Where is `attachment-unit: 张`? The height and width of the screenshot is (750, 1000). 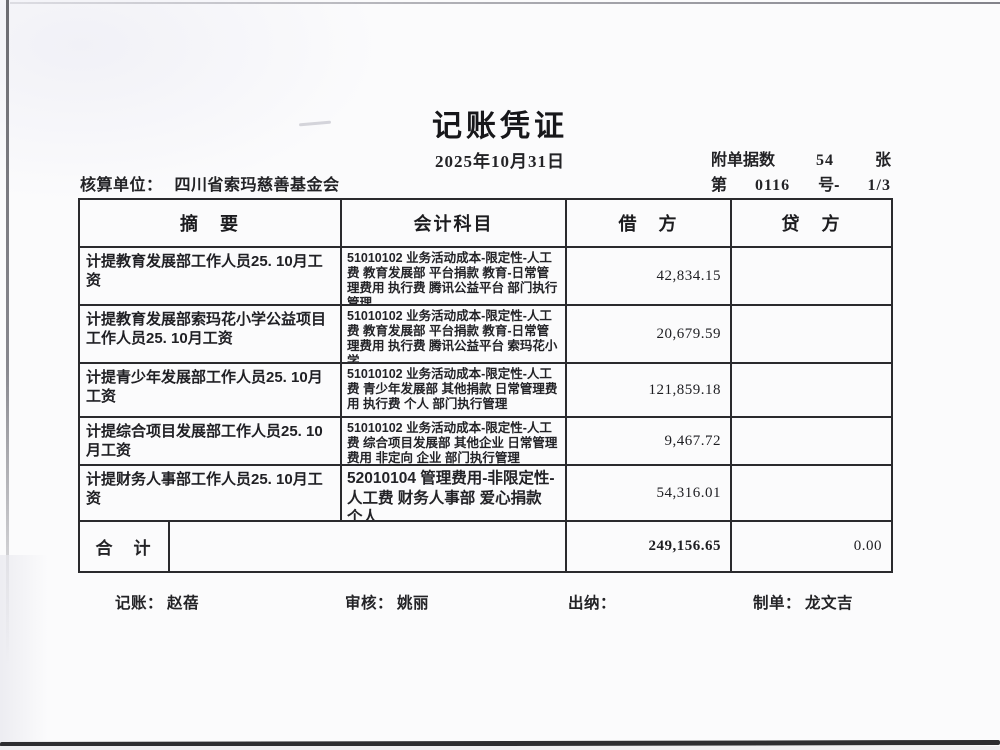 attachment-unit: 张 is located at coordinates (882, 160).